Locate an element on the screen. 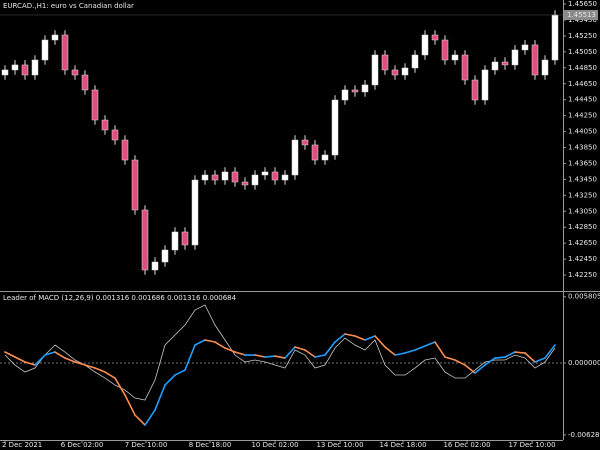 This screenshot has width=600, height=450. y-tick-label: 1.45650 is located at coordinates (582, 4).